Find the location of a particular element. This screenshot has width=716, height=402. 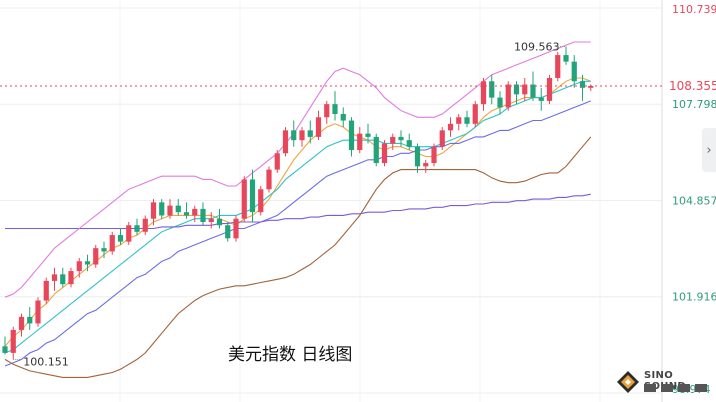

current-price-label: 108.355 is located at coordinates (692, 86).